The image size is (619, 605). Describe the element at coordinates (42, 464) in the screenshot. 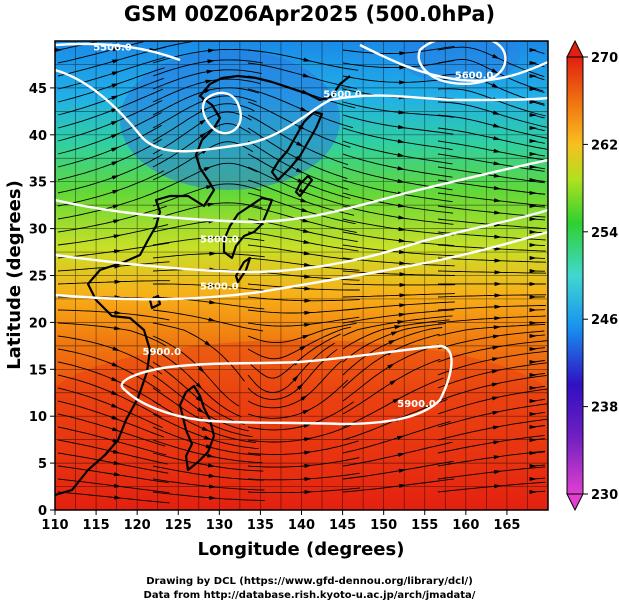

I see `y-tick-label: 5` at that location.